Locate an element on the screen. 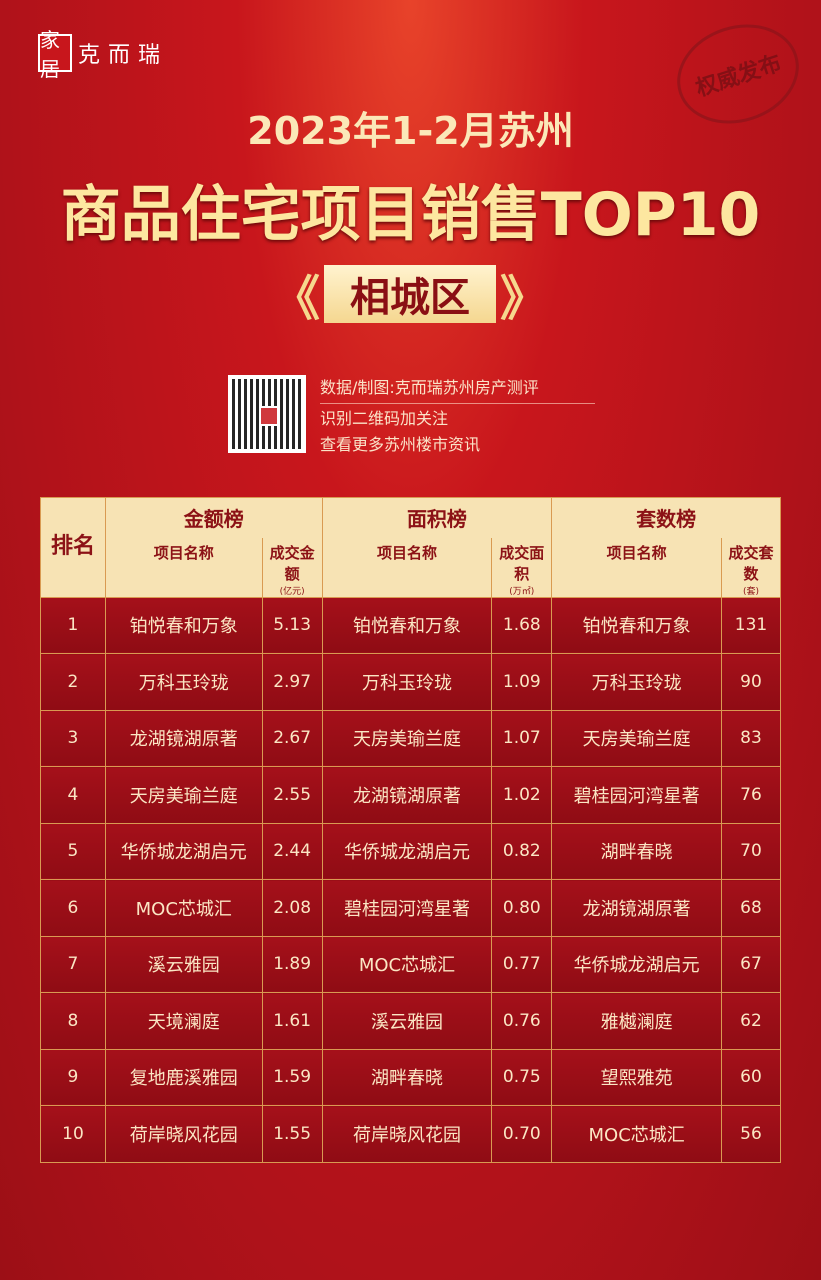  table-row: 8 天境澜庭 1.61 溪云雅园 0.76 雅樾澜庭 62 is located at coordinates (410, 1021).